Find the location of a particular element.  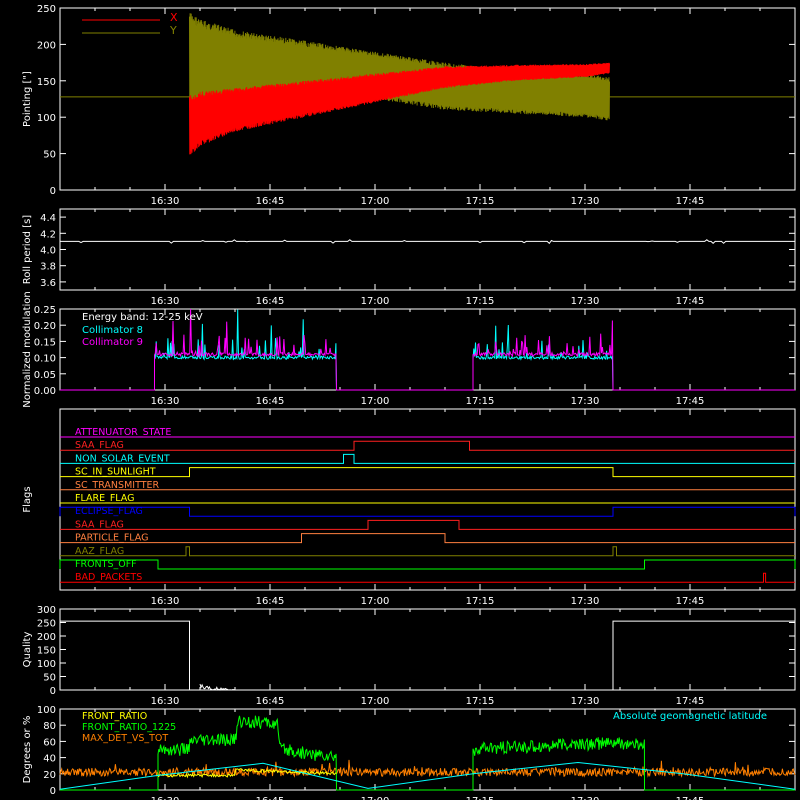

flag-line-fronts-off is located at coordinates (427, 564).